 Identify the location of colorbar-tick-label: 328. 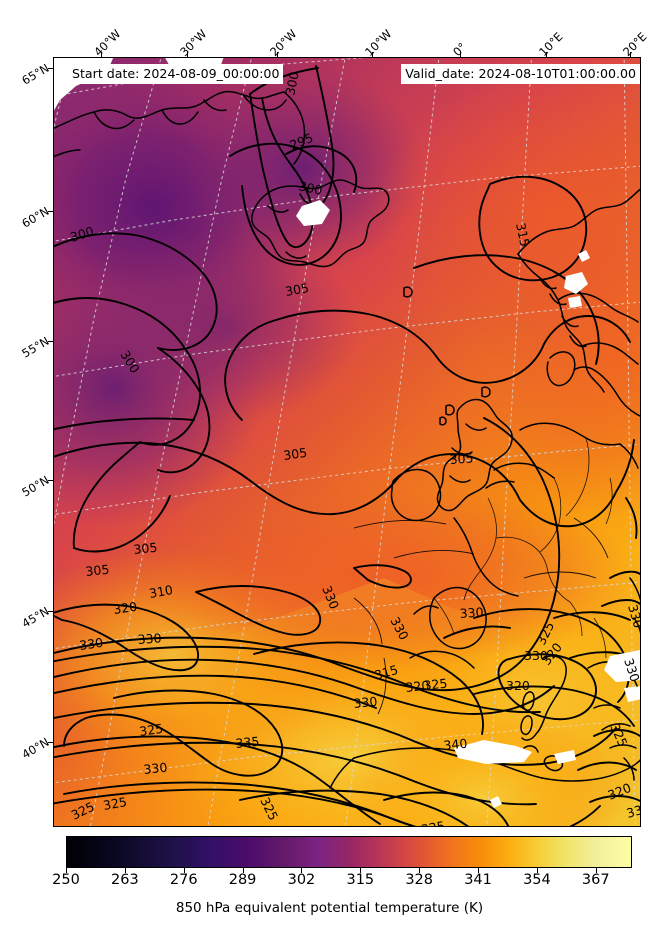
(419, 880).